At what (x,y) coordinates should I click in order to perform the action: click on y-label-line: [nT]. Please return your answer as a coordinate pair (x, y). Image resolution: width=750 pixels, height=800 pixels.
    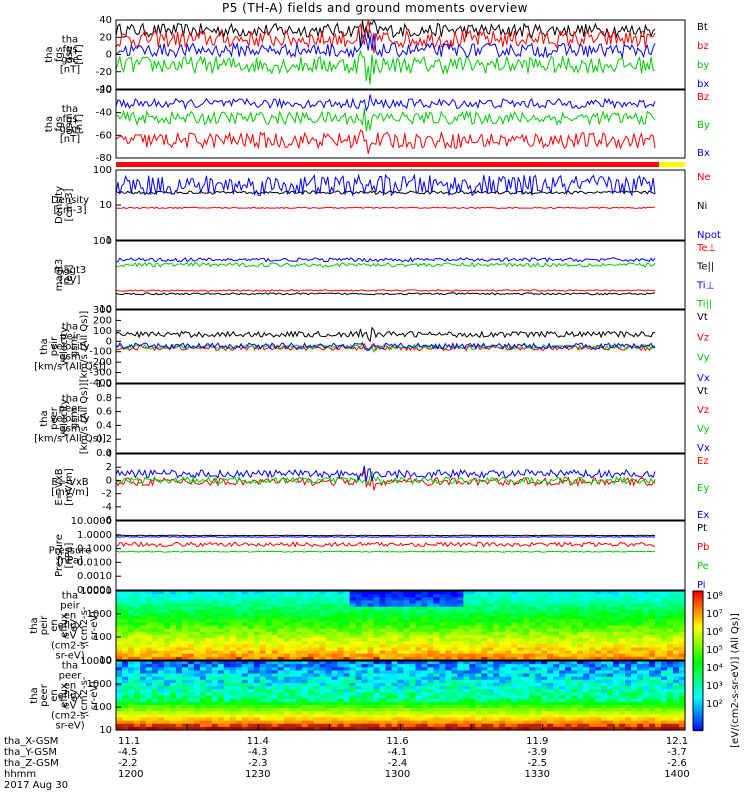
    Looking at the image, I should click on (79, 54).